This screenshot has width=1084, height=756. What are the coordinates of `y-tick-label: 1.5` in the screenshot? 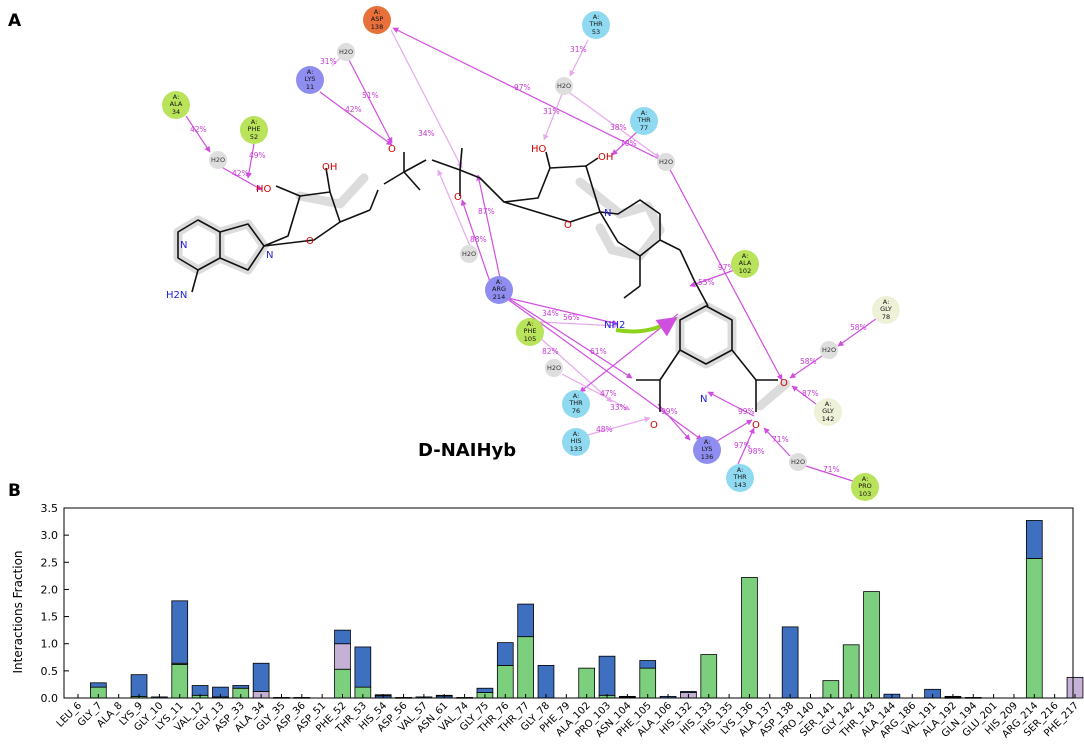 It's located at (50, 617).